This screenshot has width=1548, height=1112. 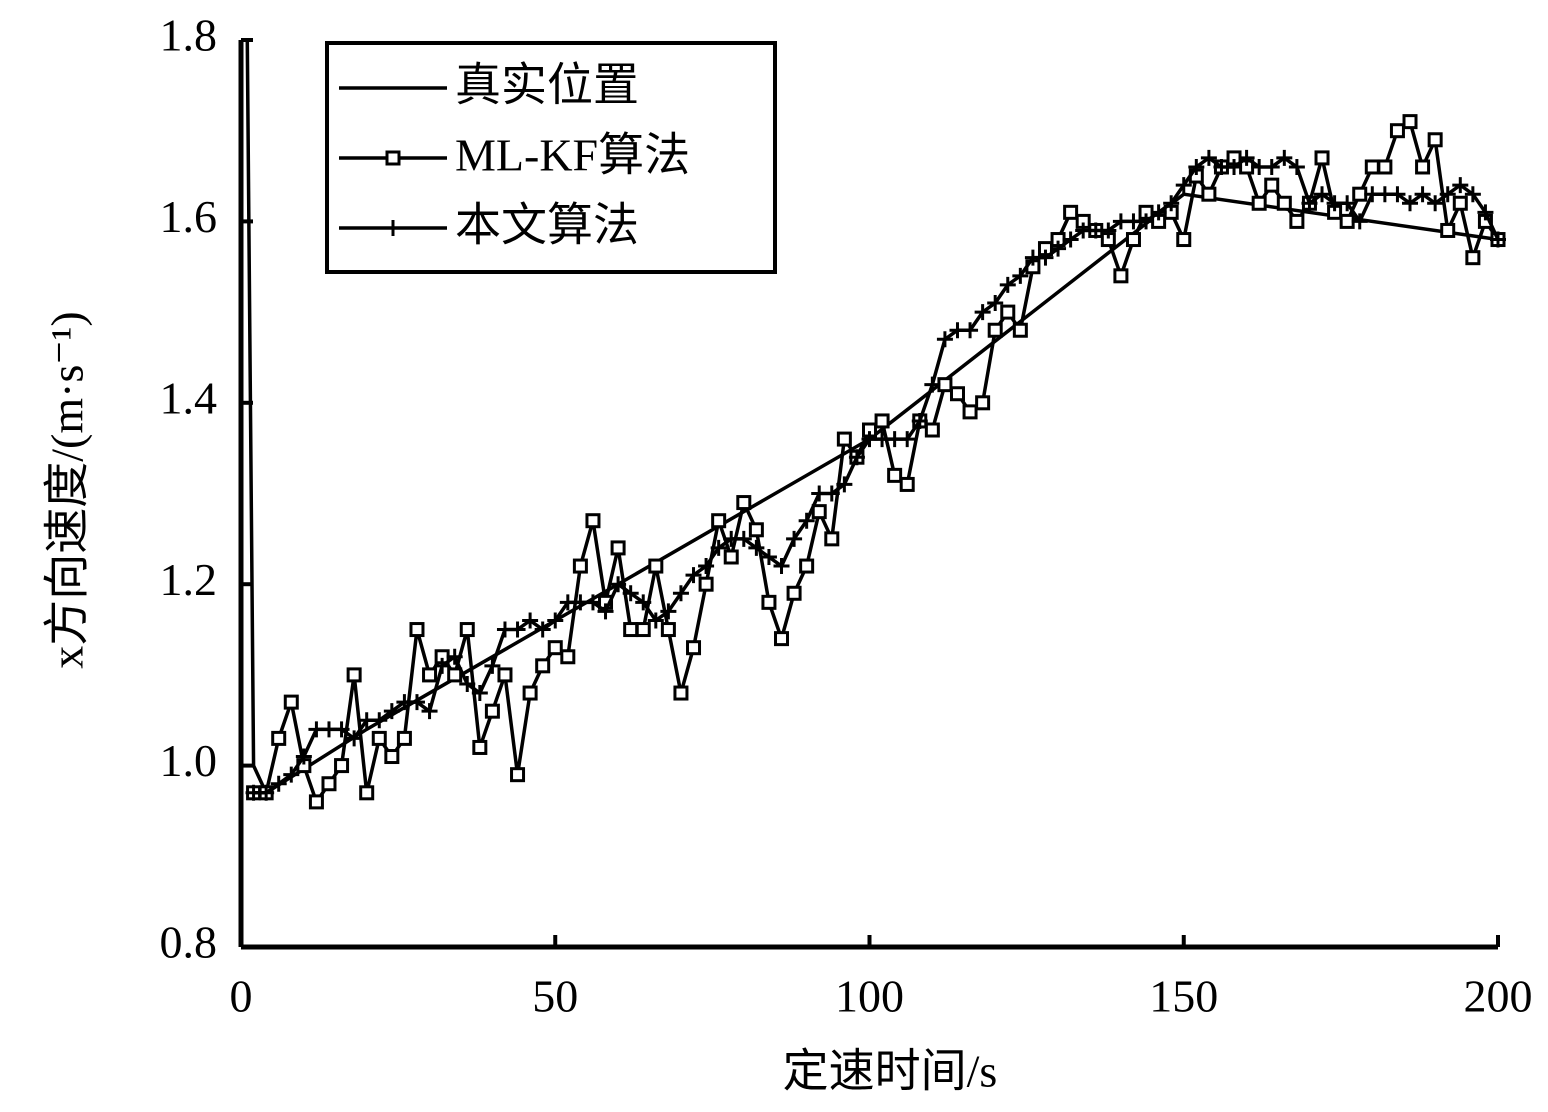 What do you see at coordinates (1183, 996) in the screenshot?
I see `x-tick-label: 150` at bounding box center [1183, 996].